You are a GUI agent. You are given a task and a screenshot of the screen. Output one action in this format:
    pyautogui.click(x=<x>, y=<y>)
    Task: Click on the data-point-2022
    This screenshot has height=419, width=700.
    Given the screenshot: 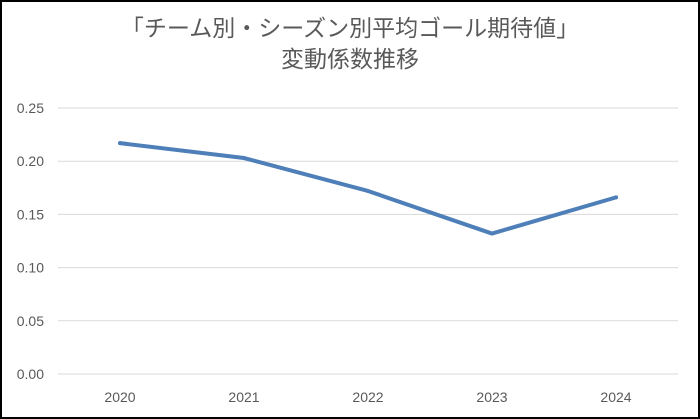 What is the action you would take?
    pyautogui.click(x=368, y=190)
    